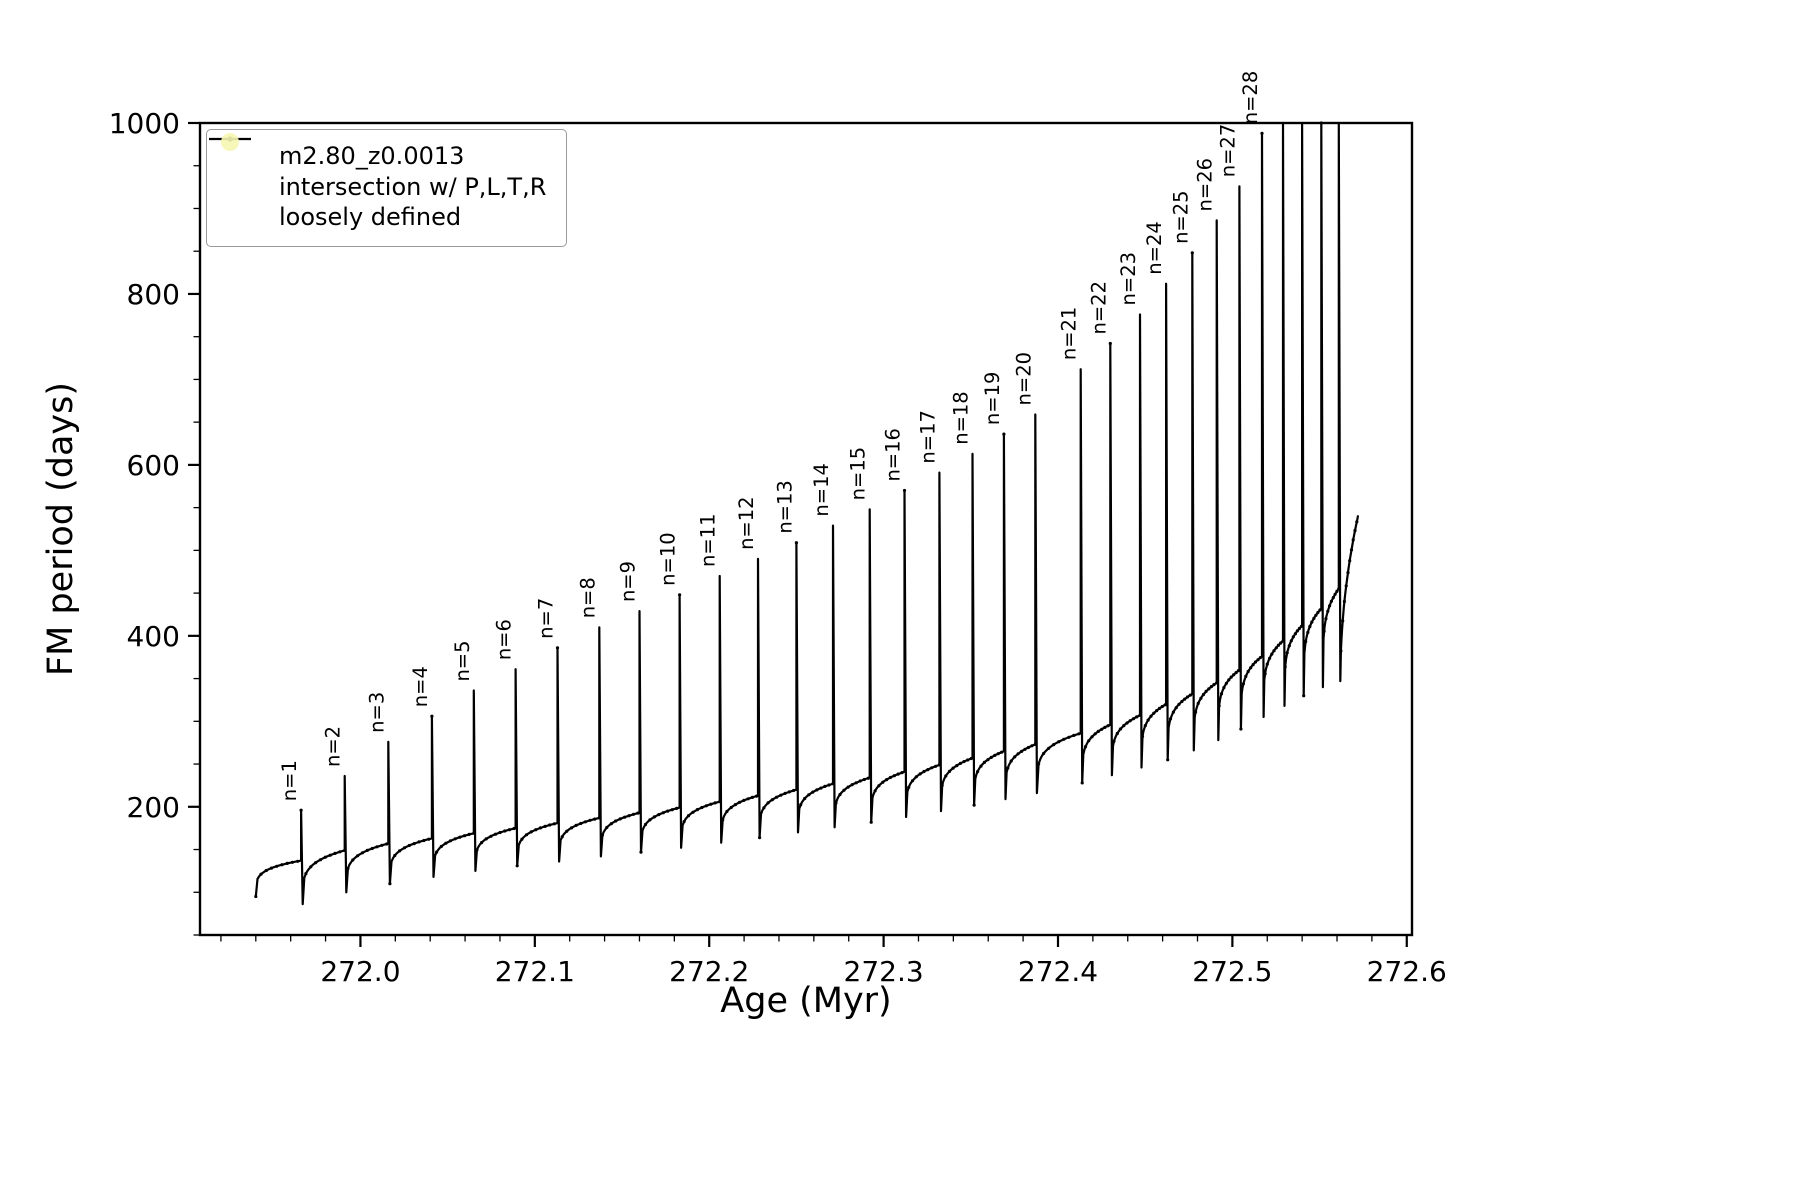  Describe the element at coordinates (153, 807) in the screenshot. I see `y-tick-label: 200` at that location.